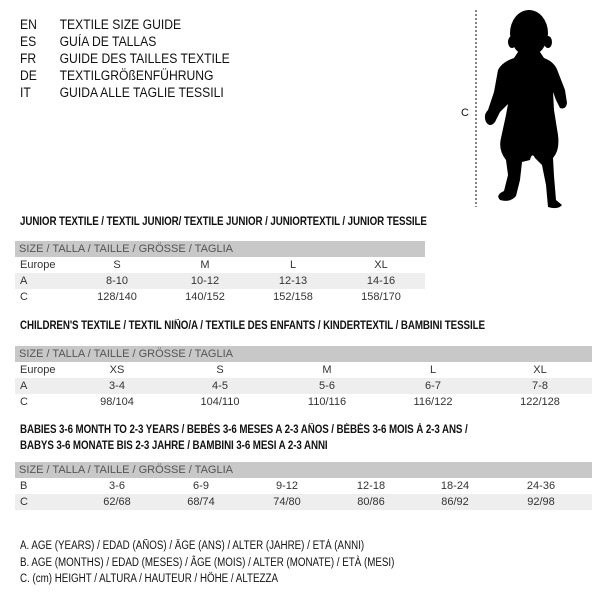 The width and height of the screenshot is (600, 600). I want to click on cell: 6-9, so click(201, 486).